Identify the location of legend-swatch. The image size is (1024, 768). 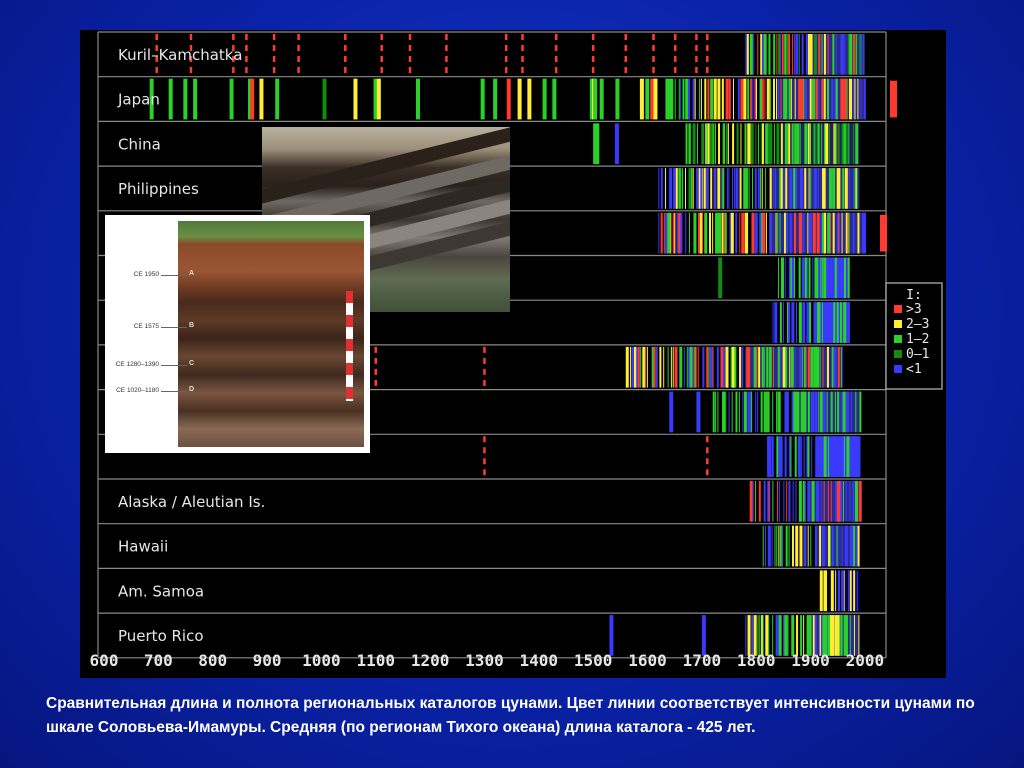
(898, 369).